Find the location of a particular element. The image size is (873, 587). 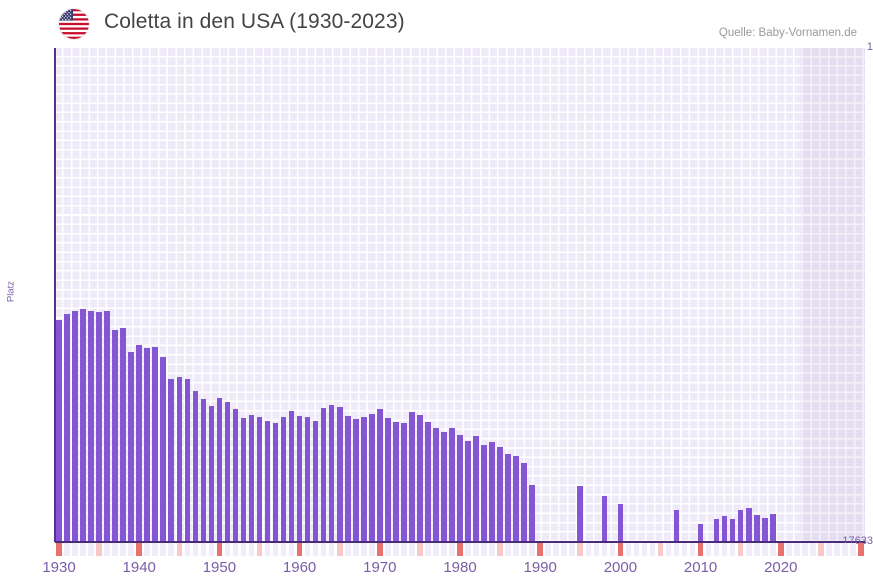

page-title: Coletta in den USA (1930-2023) is located at coordinates (254, 21).